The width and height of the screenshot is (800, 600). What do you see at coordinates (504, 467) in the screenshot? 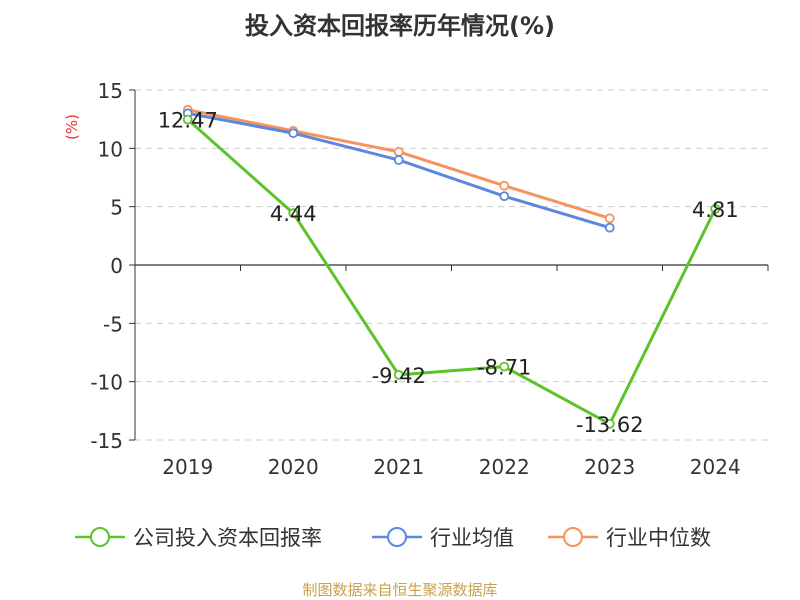
I see `x-tick-label: 2022` at bounding box center [504, 467].